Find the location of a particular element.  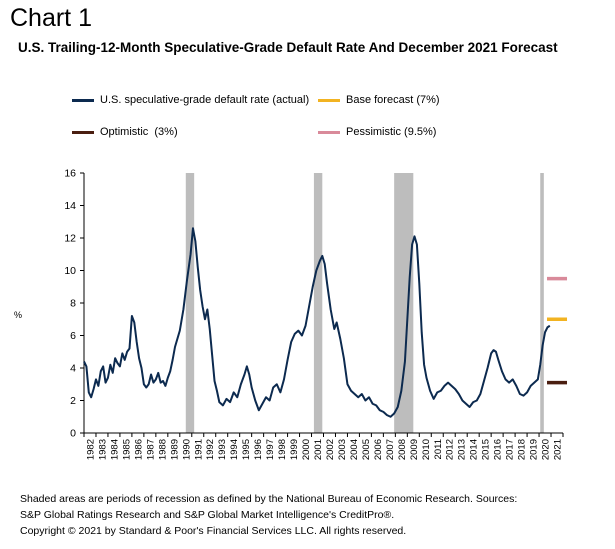

x-tick-label-2003: 2003 is located at coordinates (342, 449).